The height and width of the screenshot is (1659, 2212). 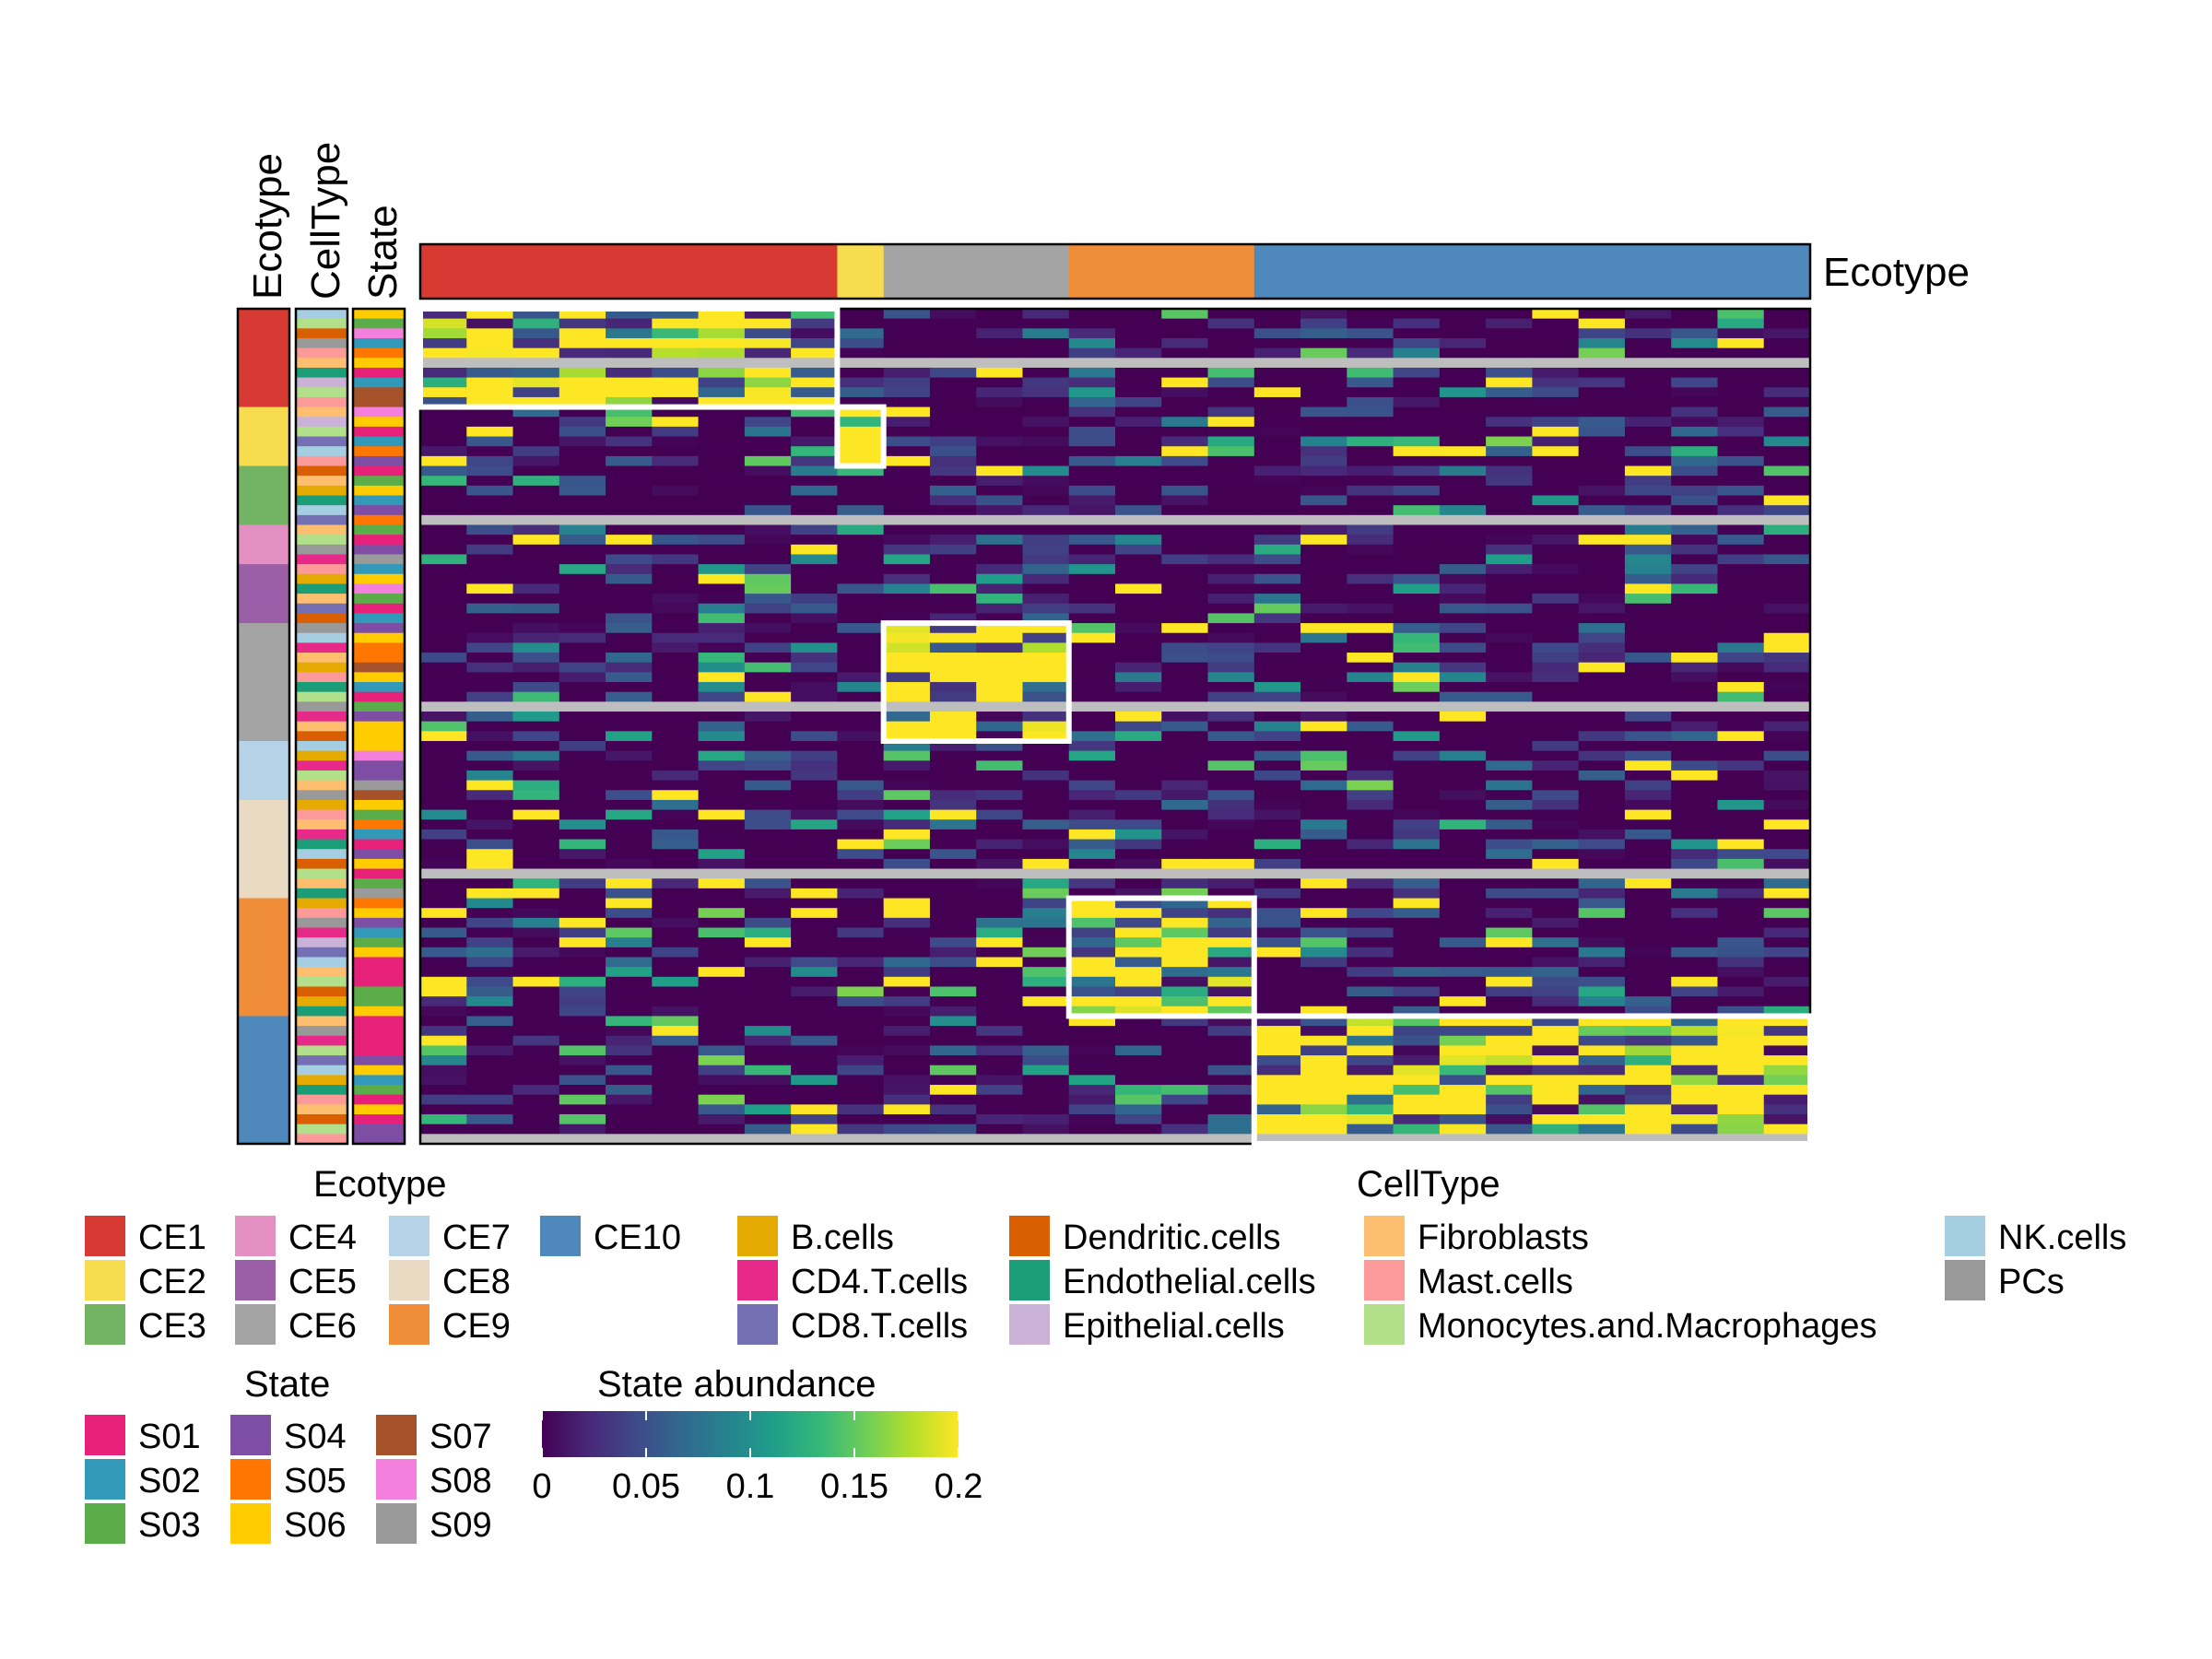 I want to click on top-annotation-border, so click(x=1115, y=271).